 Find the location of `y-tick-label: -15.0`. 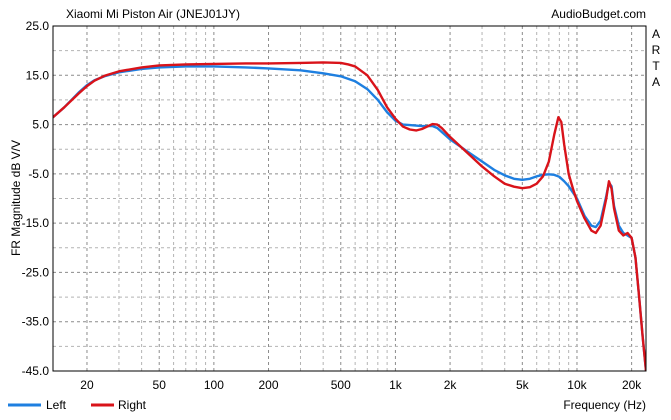

y-tick-label: -15.0 is located at coordinates (36, 223).